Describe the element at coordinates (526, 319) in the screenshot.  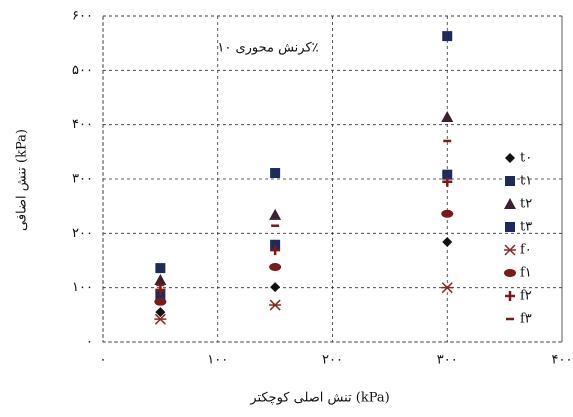
I see `legend-label: f۳` at that location.